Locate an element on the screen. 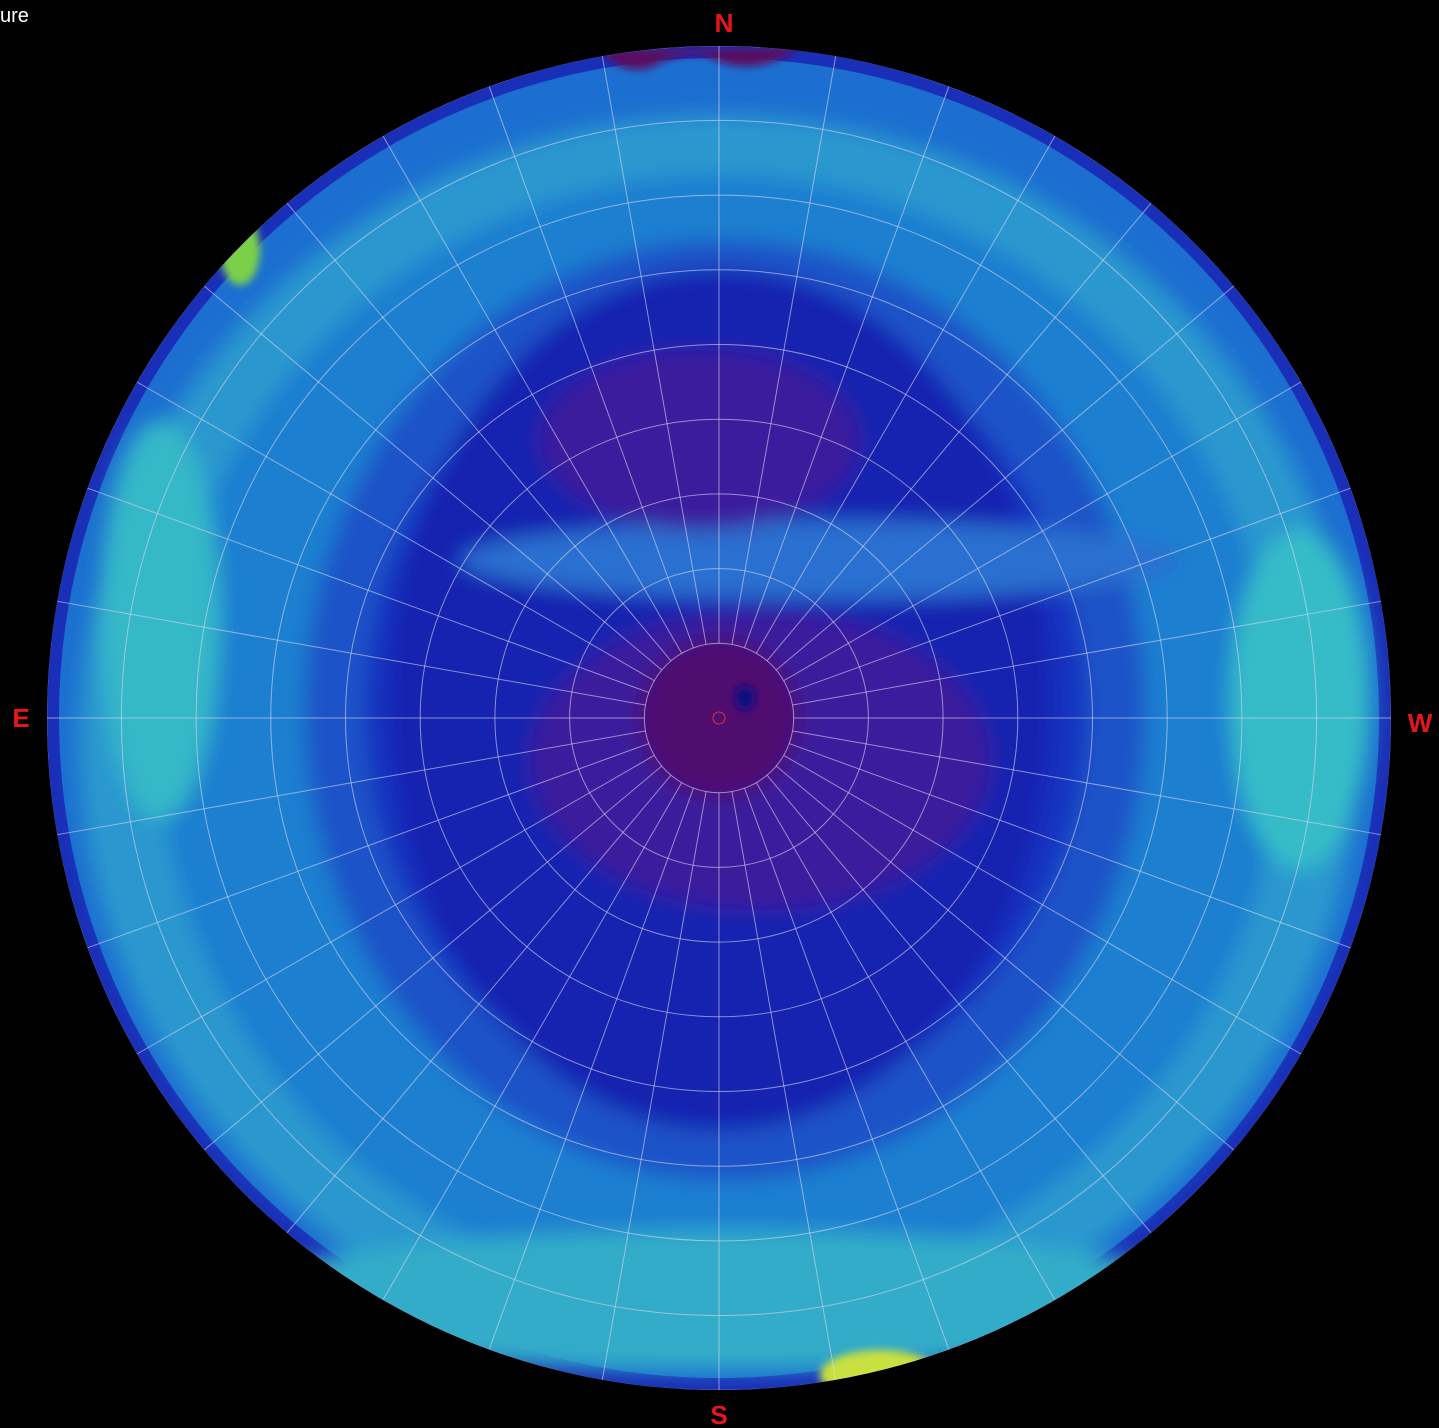 This screenshot has height=1428, width=1439. compass-east: E is located at coordinates (20, 718).